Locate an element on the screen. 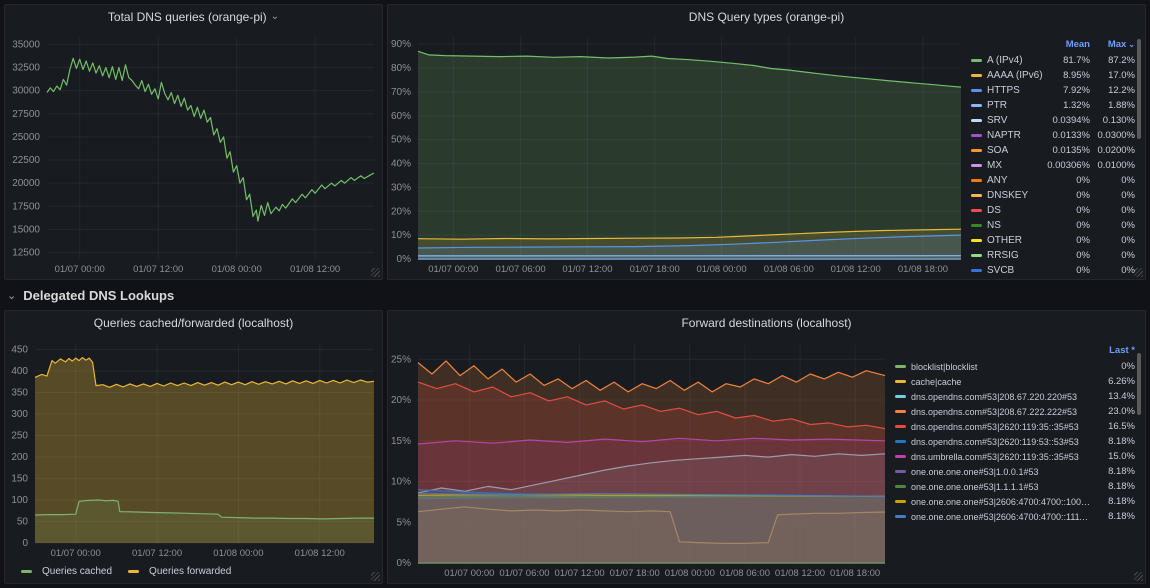  legend-item: DS 0% 0% is located at coordinates (1053, 210).